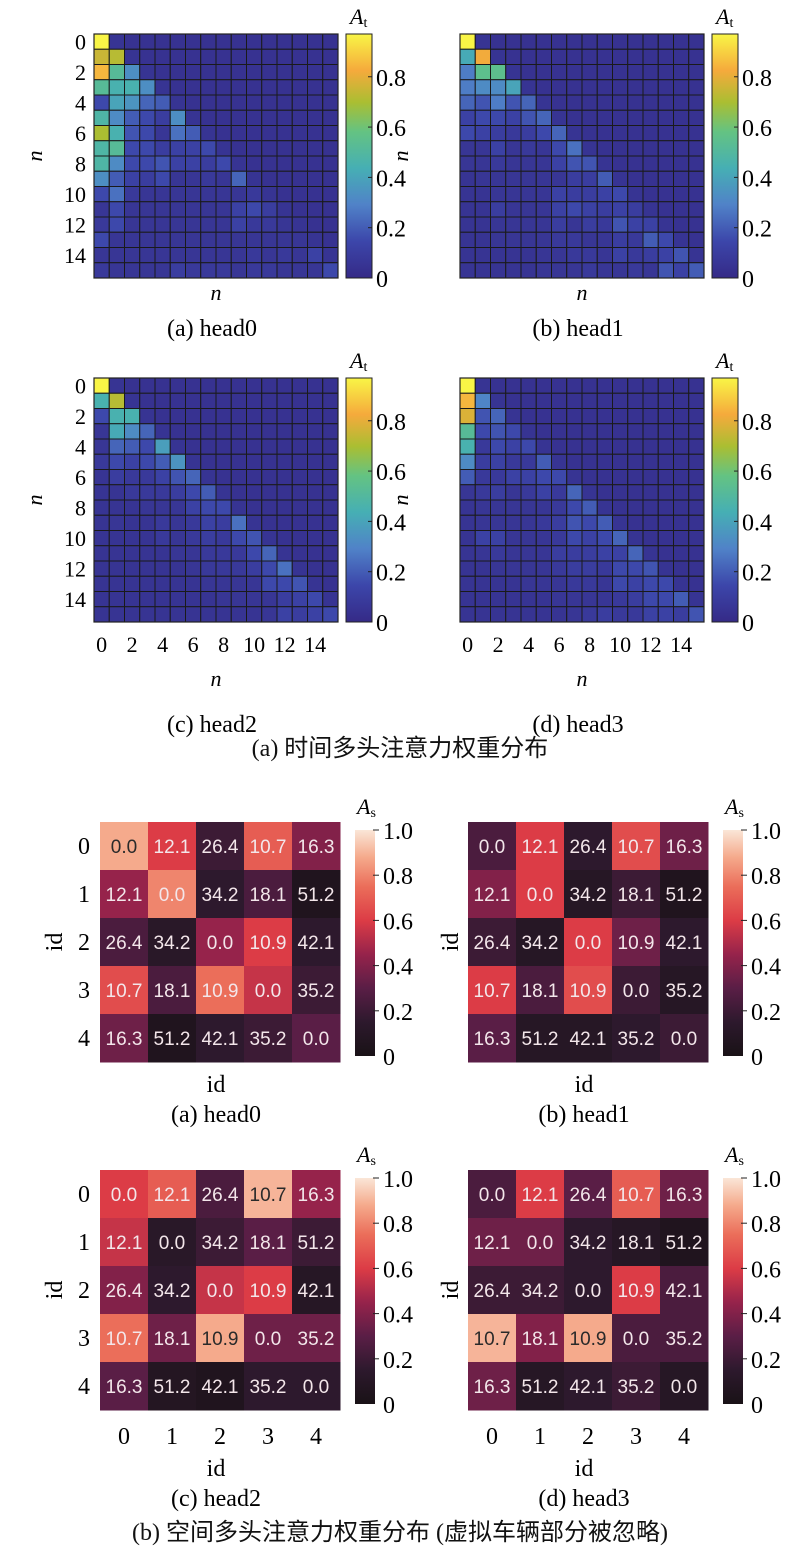  I want to click on x-tick-label: 0, so click(492, 1437).